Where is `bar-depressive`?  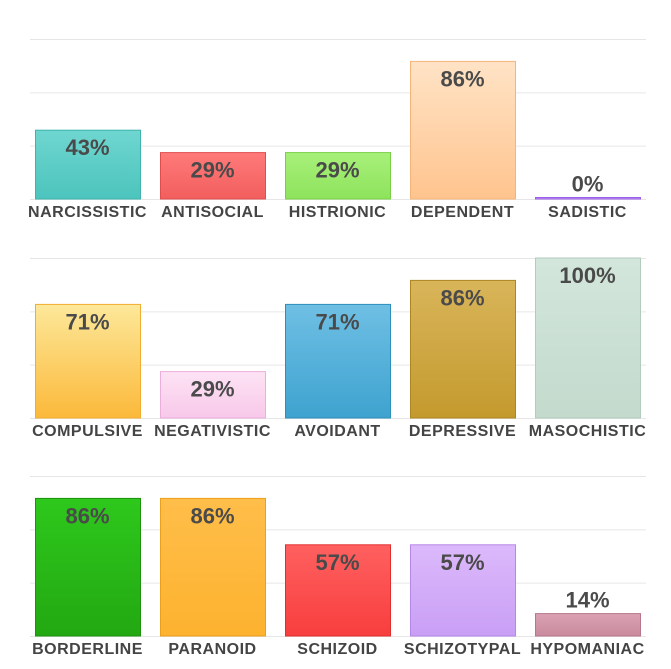 bar-depressive is located at coordinates (463, 349).